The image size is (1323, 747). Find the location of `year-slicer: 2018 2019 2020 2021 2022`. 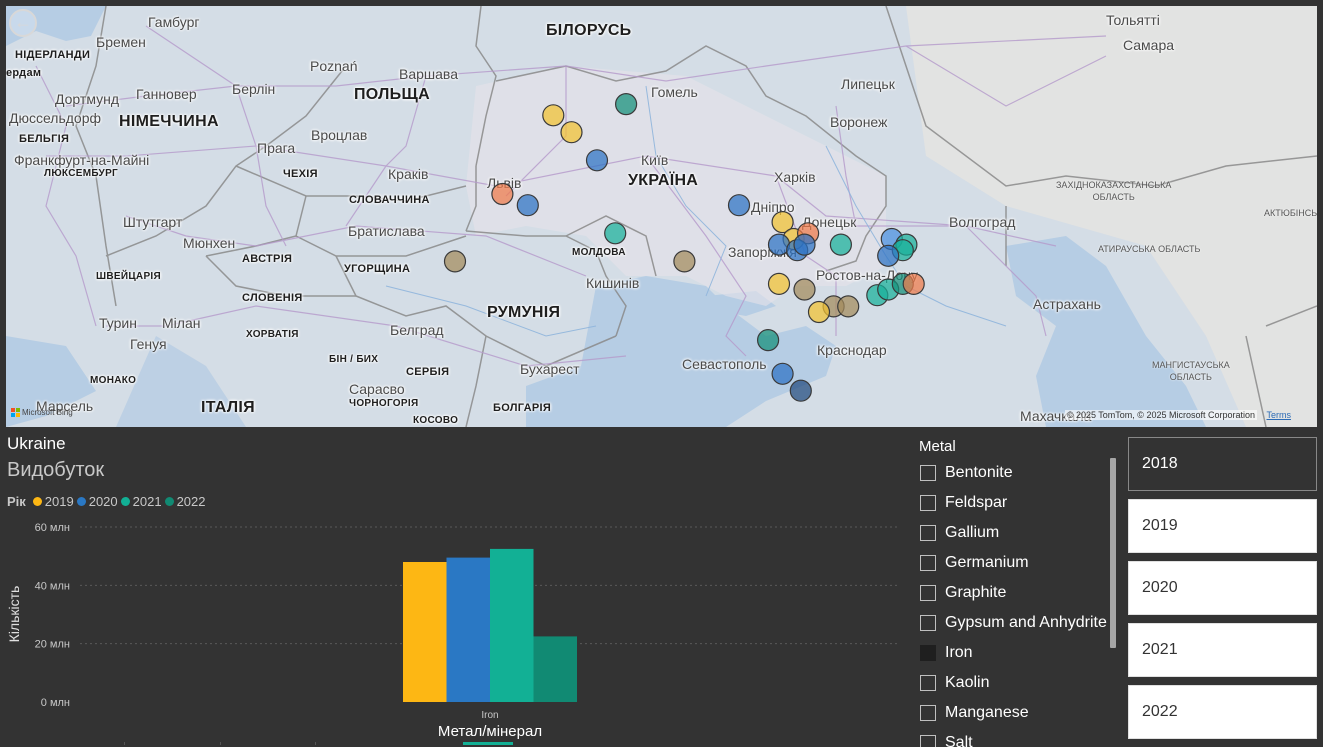

year-slicer: 2018 2019 2020 2021 2022 is located at coordinates (1222, 592).